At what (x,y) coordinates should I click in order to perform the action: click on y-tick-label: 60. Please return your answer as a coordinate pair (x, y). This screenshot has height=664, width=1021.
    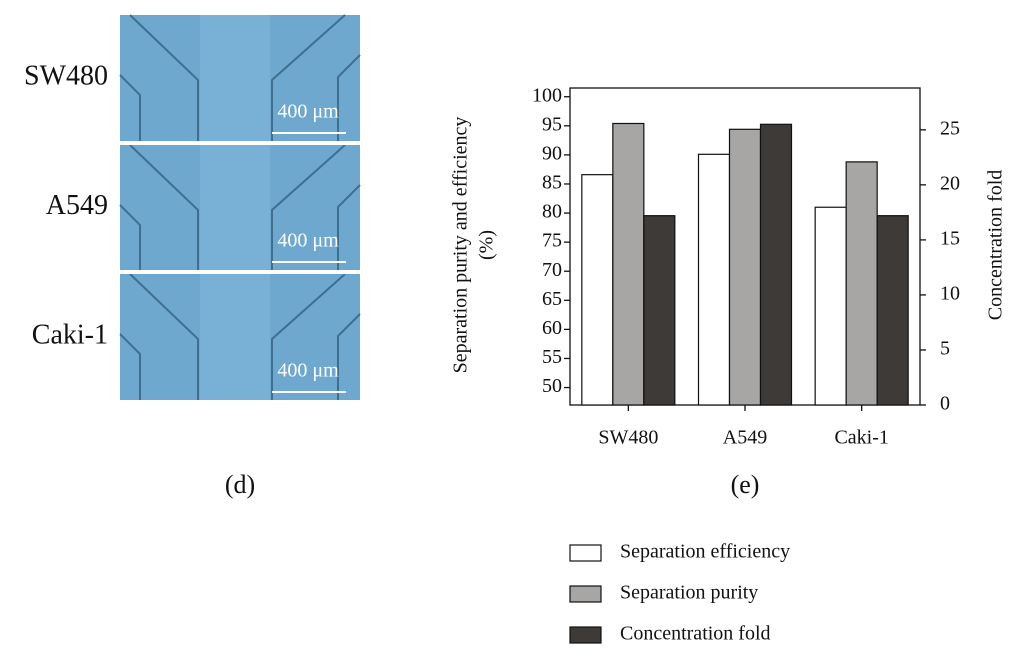
    Looking at the image, I should click on (552, 328).